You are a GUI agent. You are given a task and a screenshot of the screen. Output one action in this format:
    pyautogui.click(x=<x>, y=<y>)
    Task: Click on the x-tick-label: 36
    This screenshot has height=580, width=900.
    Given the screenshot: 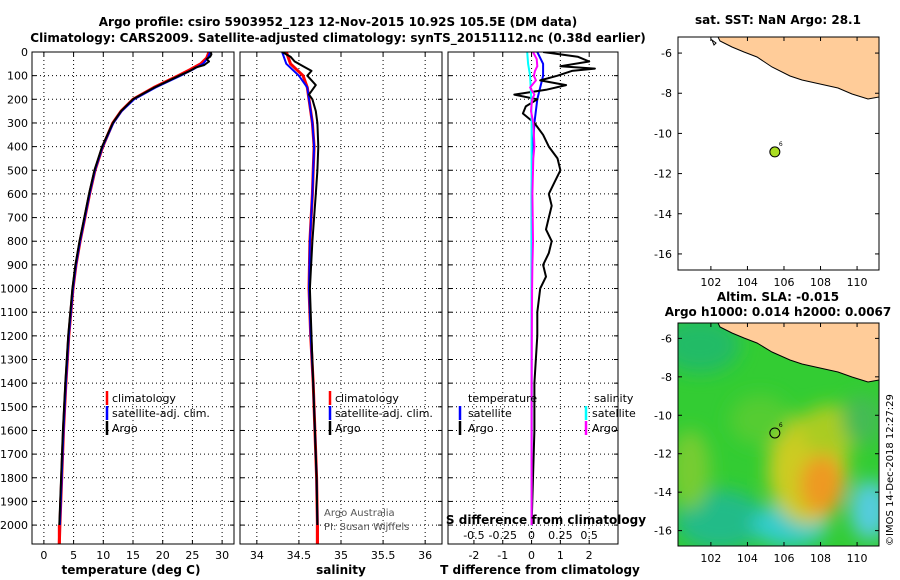 What is the action you would take?
    pyautogui.click(x=425, y=555)
    